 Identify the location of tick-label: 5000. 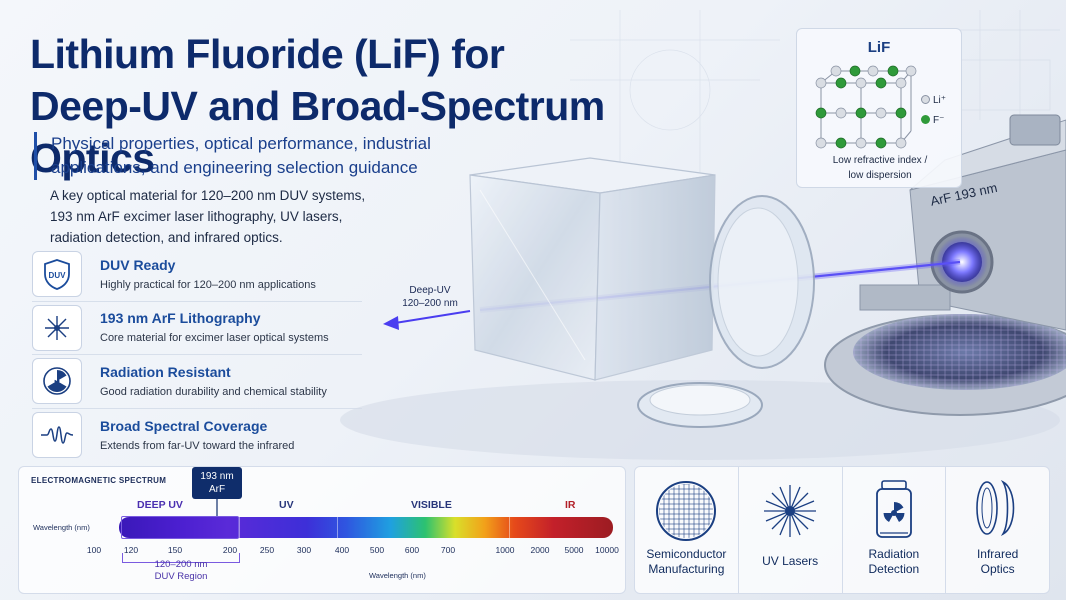
(574, 550).